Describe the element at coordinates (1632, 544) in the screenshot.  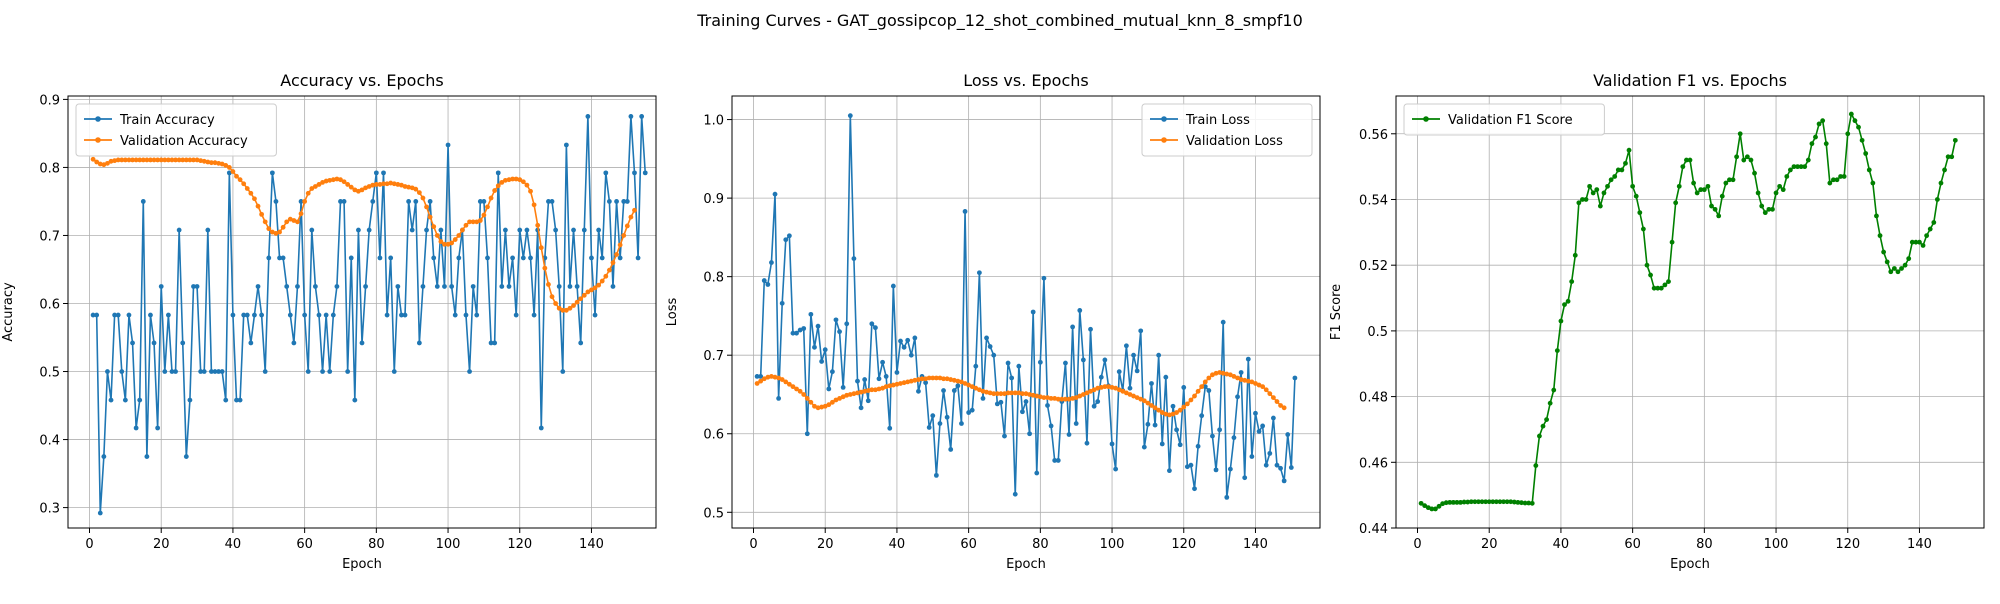
I see `x-tick-label: 60` at that location.